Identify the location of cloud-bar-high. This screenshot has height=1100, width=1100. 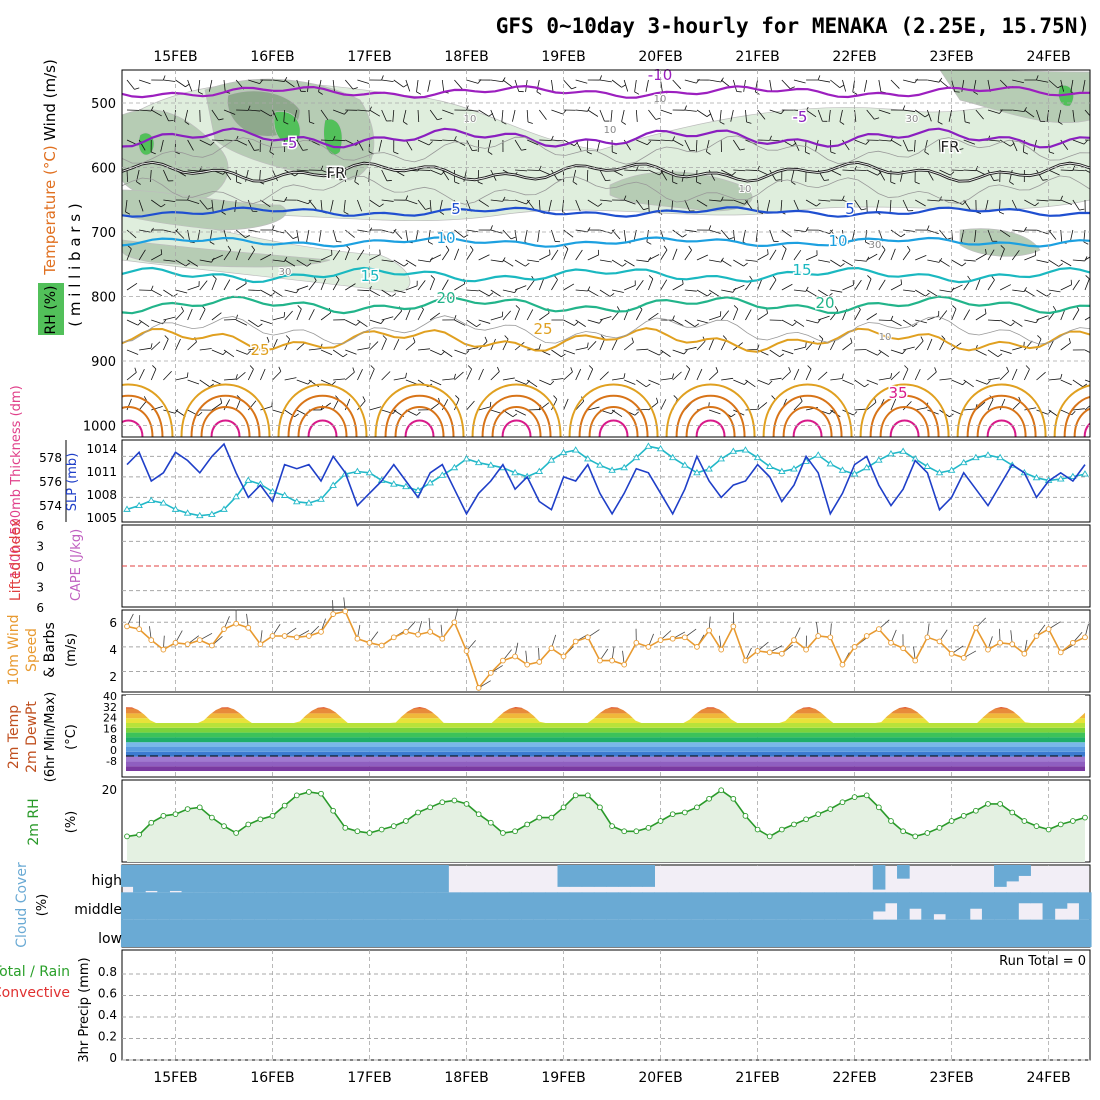
(576, 876).